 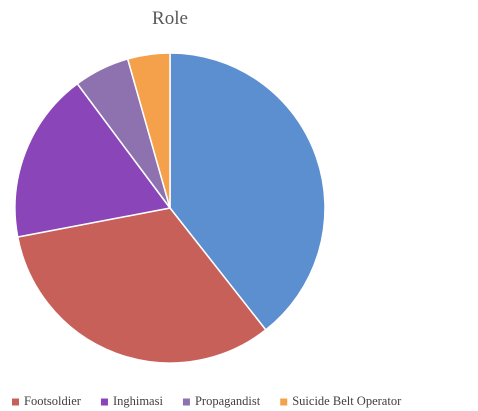 I want to click on legend-label: Inghimasi, so click(x=138, y=401).